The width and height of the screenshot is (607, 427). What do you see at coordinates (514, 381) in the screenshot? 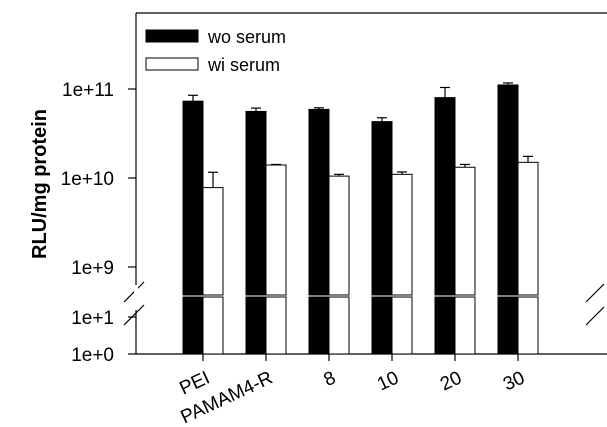
I see `x-tick-label: 30` at bounding box center [514, 381].